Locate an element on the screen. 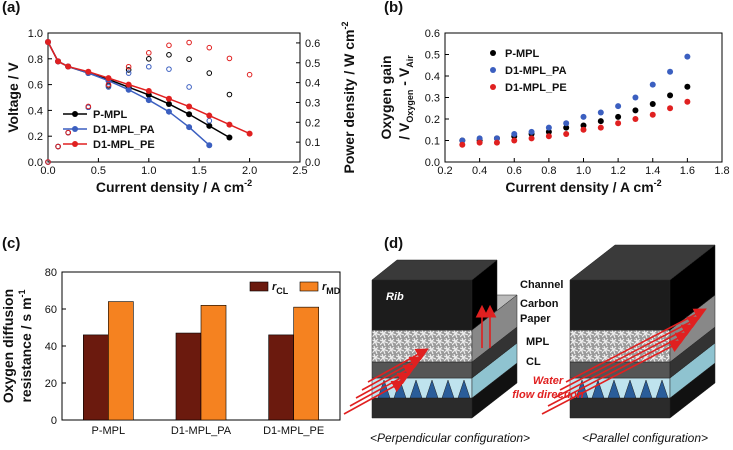  x-tick-label: 2.0 is located at coordinates (249, 171).